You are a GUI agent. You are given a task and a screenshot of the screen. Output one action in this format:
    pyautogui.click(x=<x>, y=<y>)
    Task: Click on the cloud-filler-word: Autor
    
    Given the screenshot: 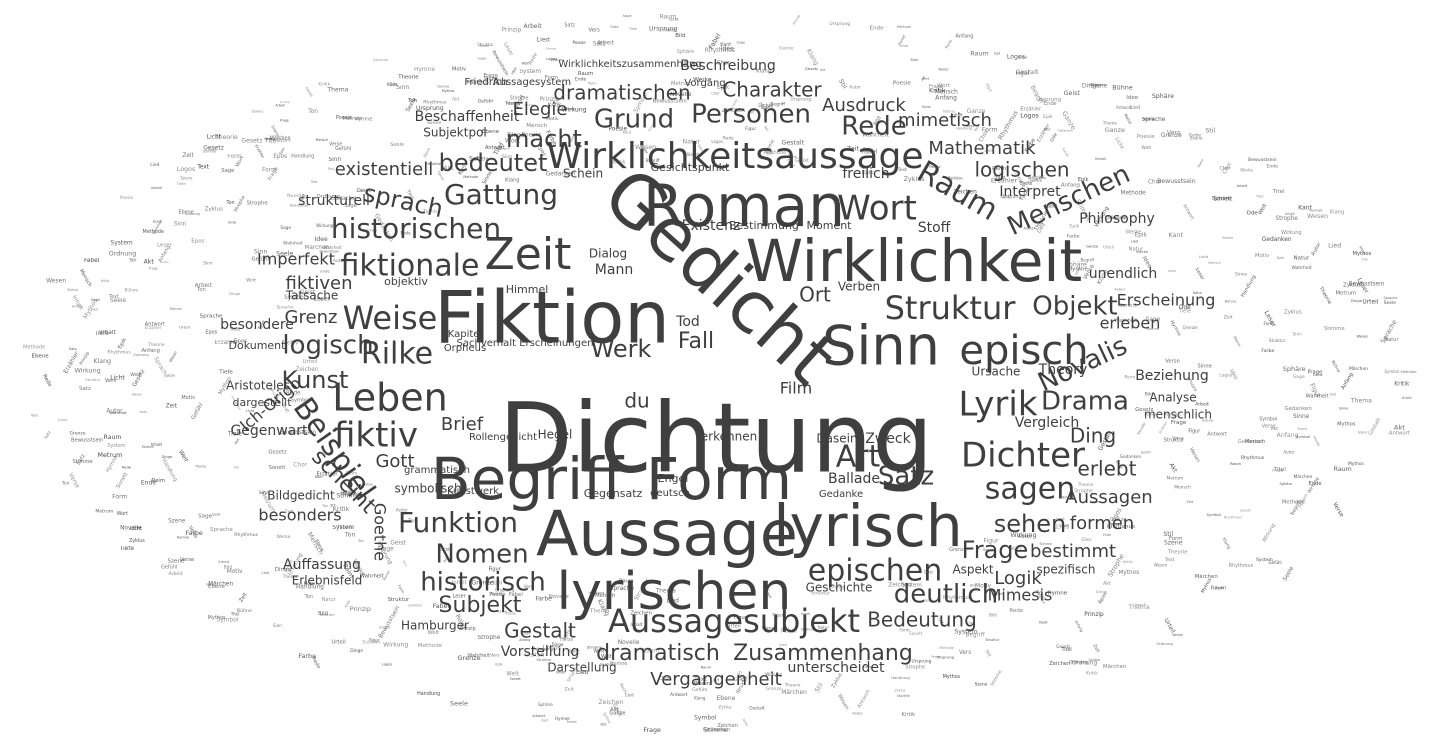 What is the action you would take?
    pyautogui.click(x=484, y=46)
    